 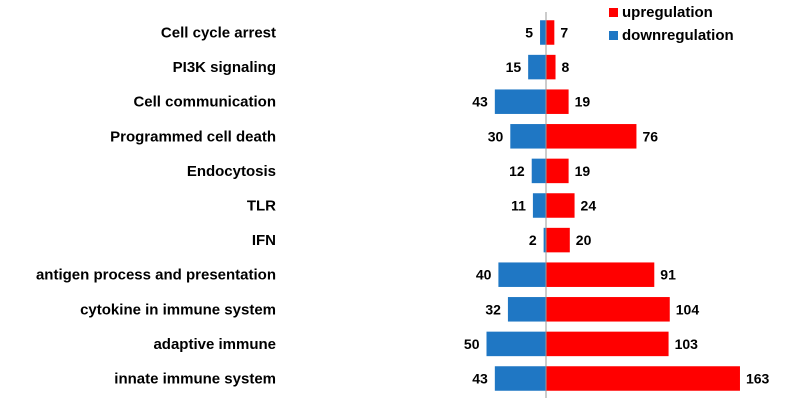 What do you see at coordinates (758, 379) in the screenshot?
I see `value-label-upregulation-innate-immune-system: 163` at bounding box center [758, 379].